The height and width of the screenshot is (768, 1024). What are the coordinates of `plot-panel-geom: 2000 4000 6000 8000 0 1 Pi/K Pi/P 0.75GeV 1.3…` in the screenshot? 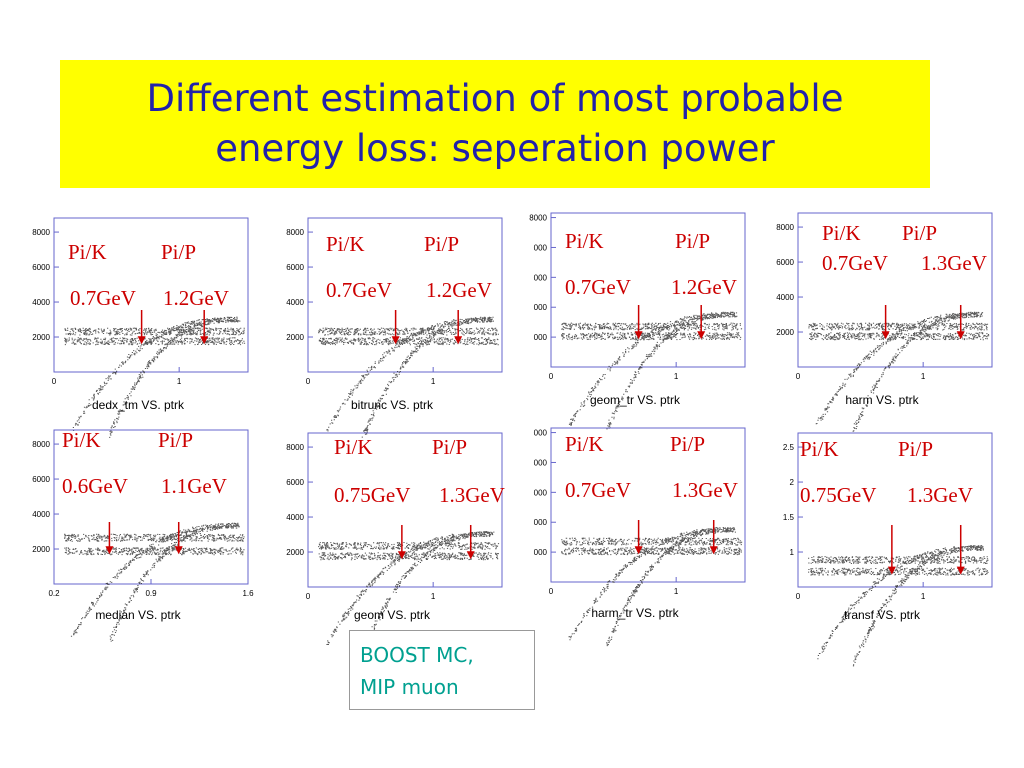 It's located at (397, 538).